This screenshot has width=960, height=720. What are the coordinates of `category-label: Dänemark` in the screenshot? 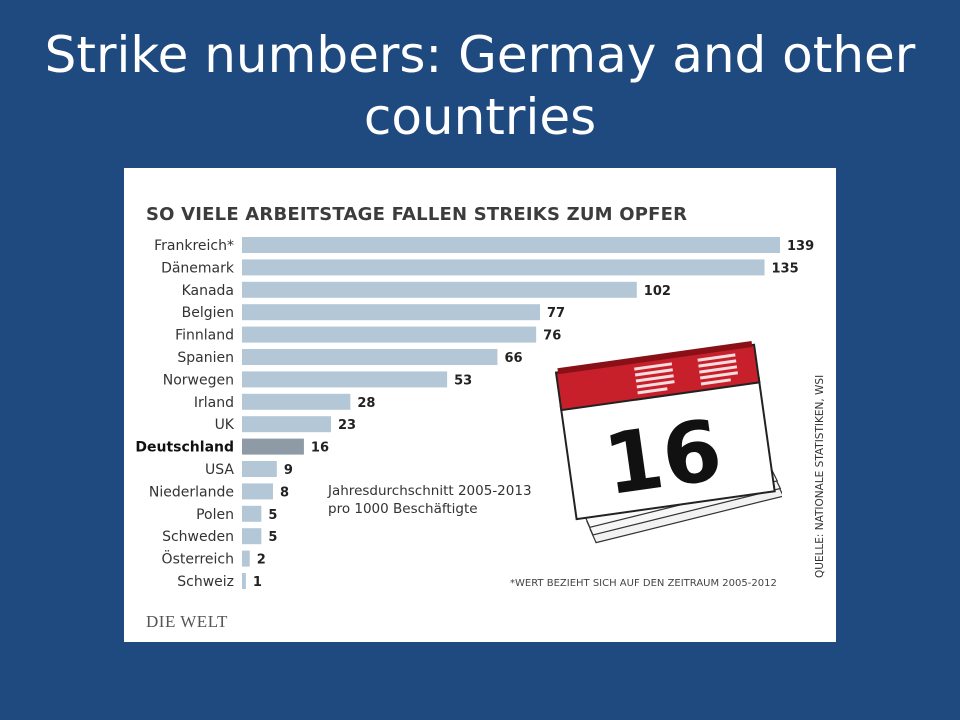 It's located at (198, 268).